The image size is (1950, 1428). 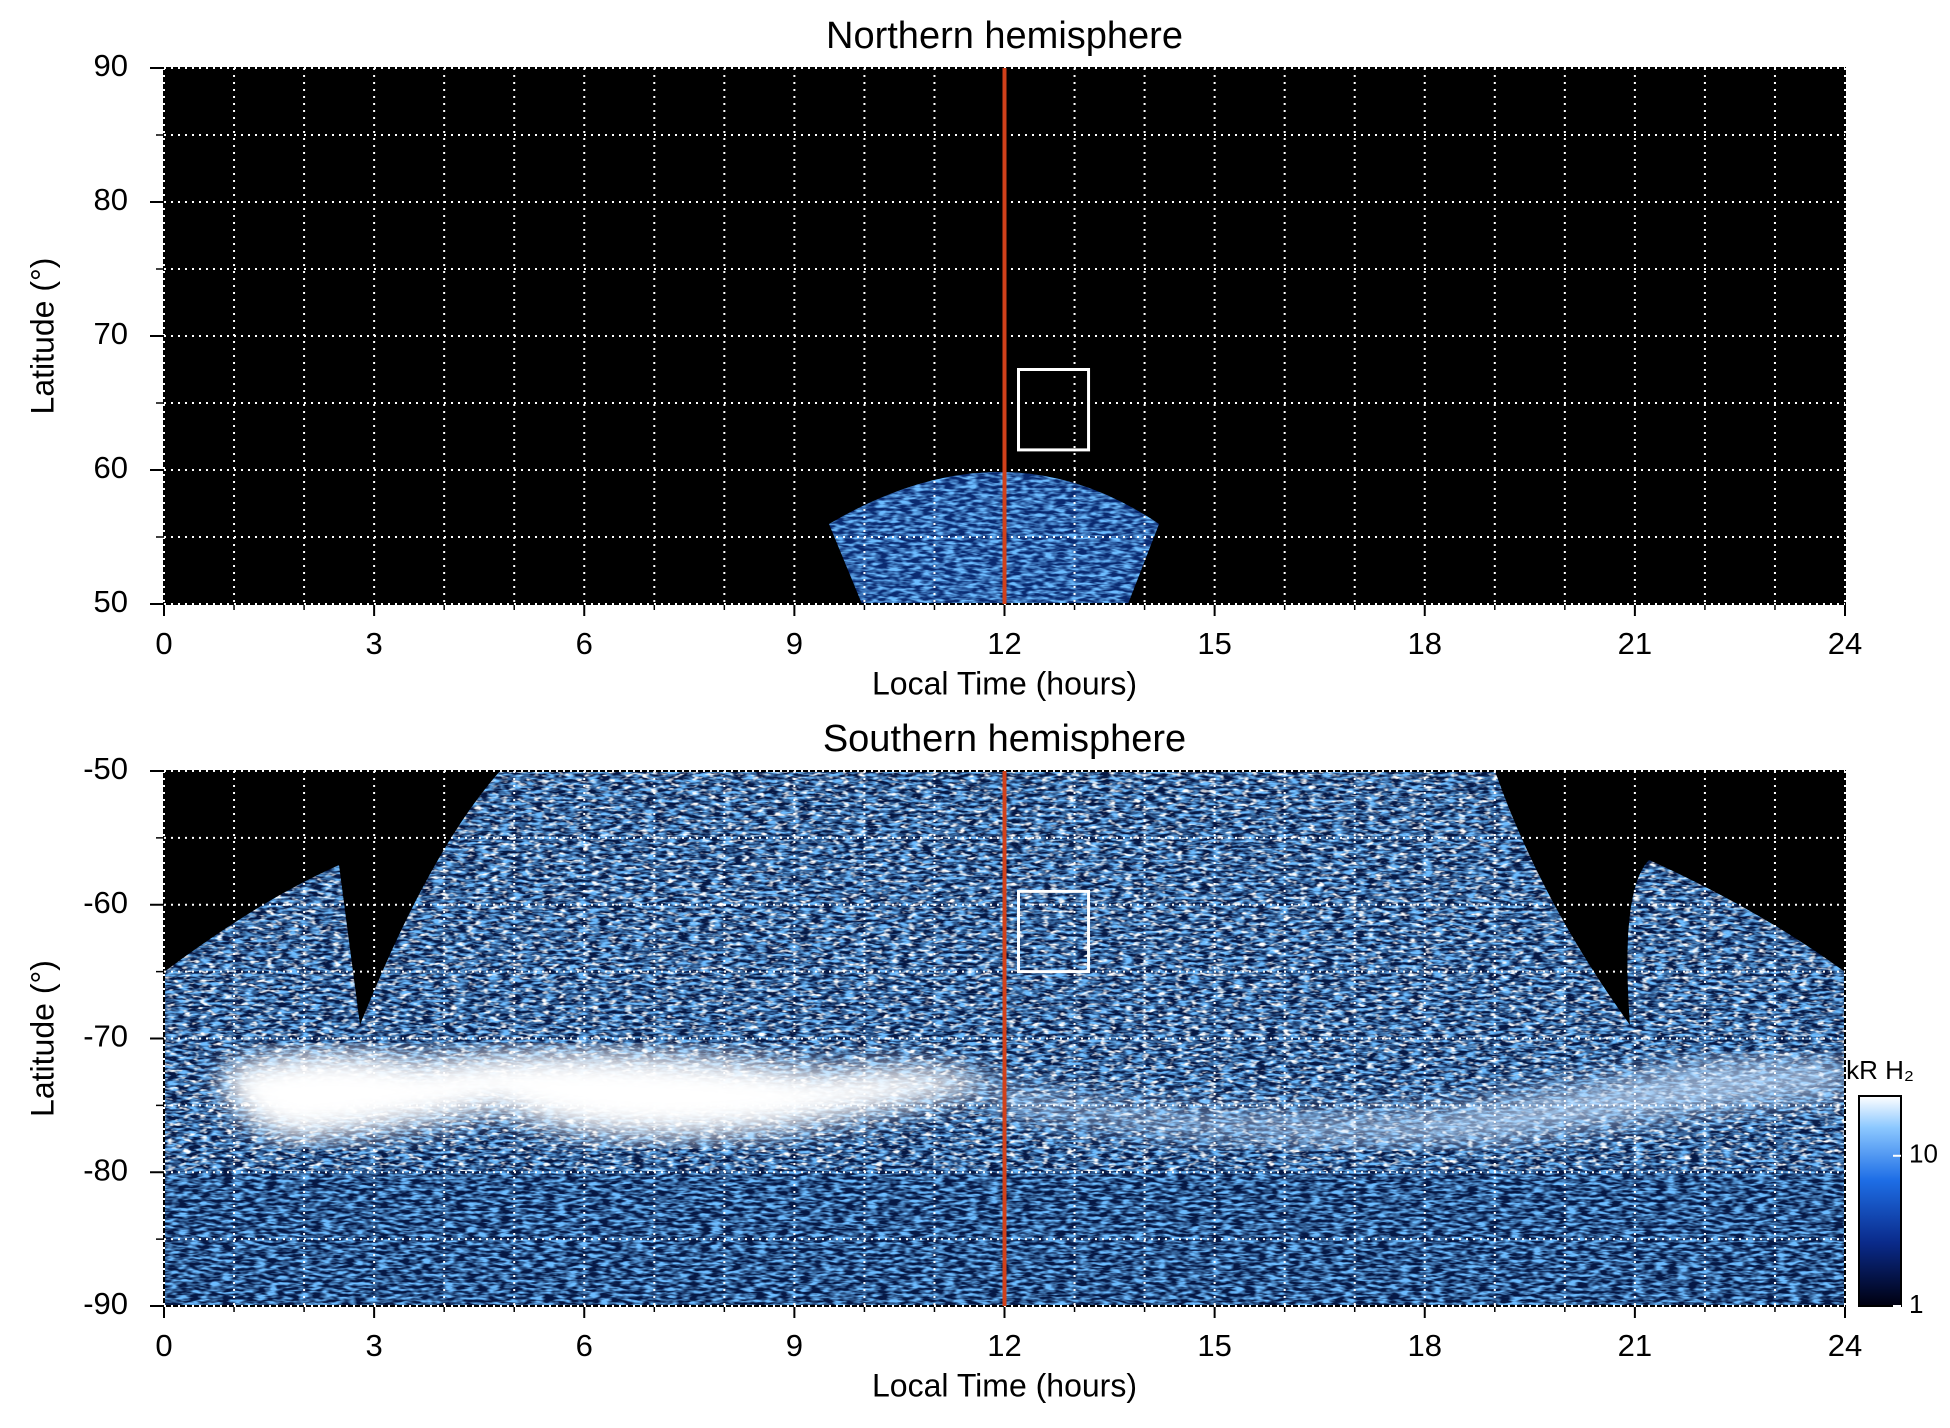 What do you see at coordinates (1004, 36) in the screenshot?
I see `panel-title: Northern hemisphere` at bounding box center [1004, 36].